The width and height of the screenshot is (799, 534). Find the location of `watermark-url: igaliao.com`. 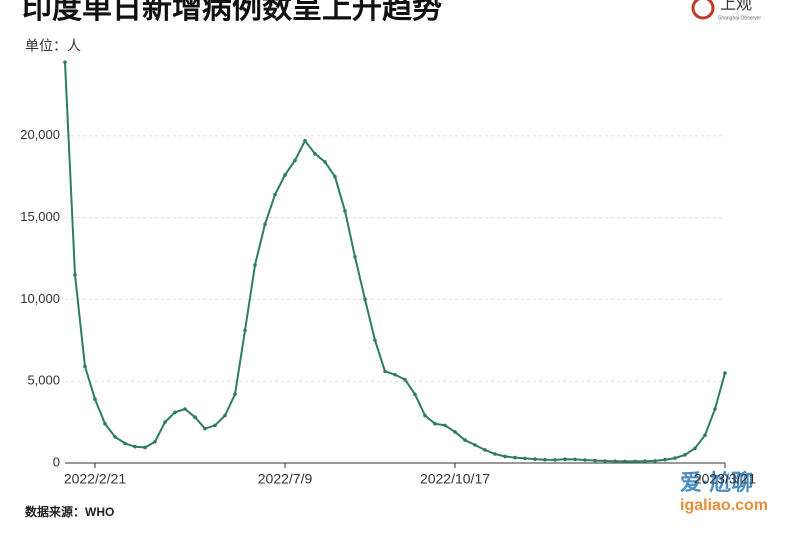

watermark-url: igaliao.com is located at coordinates (724, 505).